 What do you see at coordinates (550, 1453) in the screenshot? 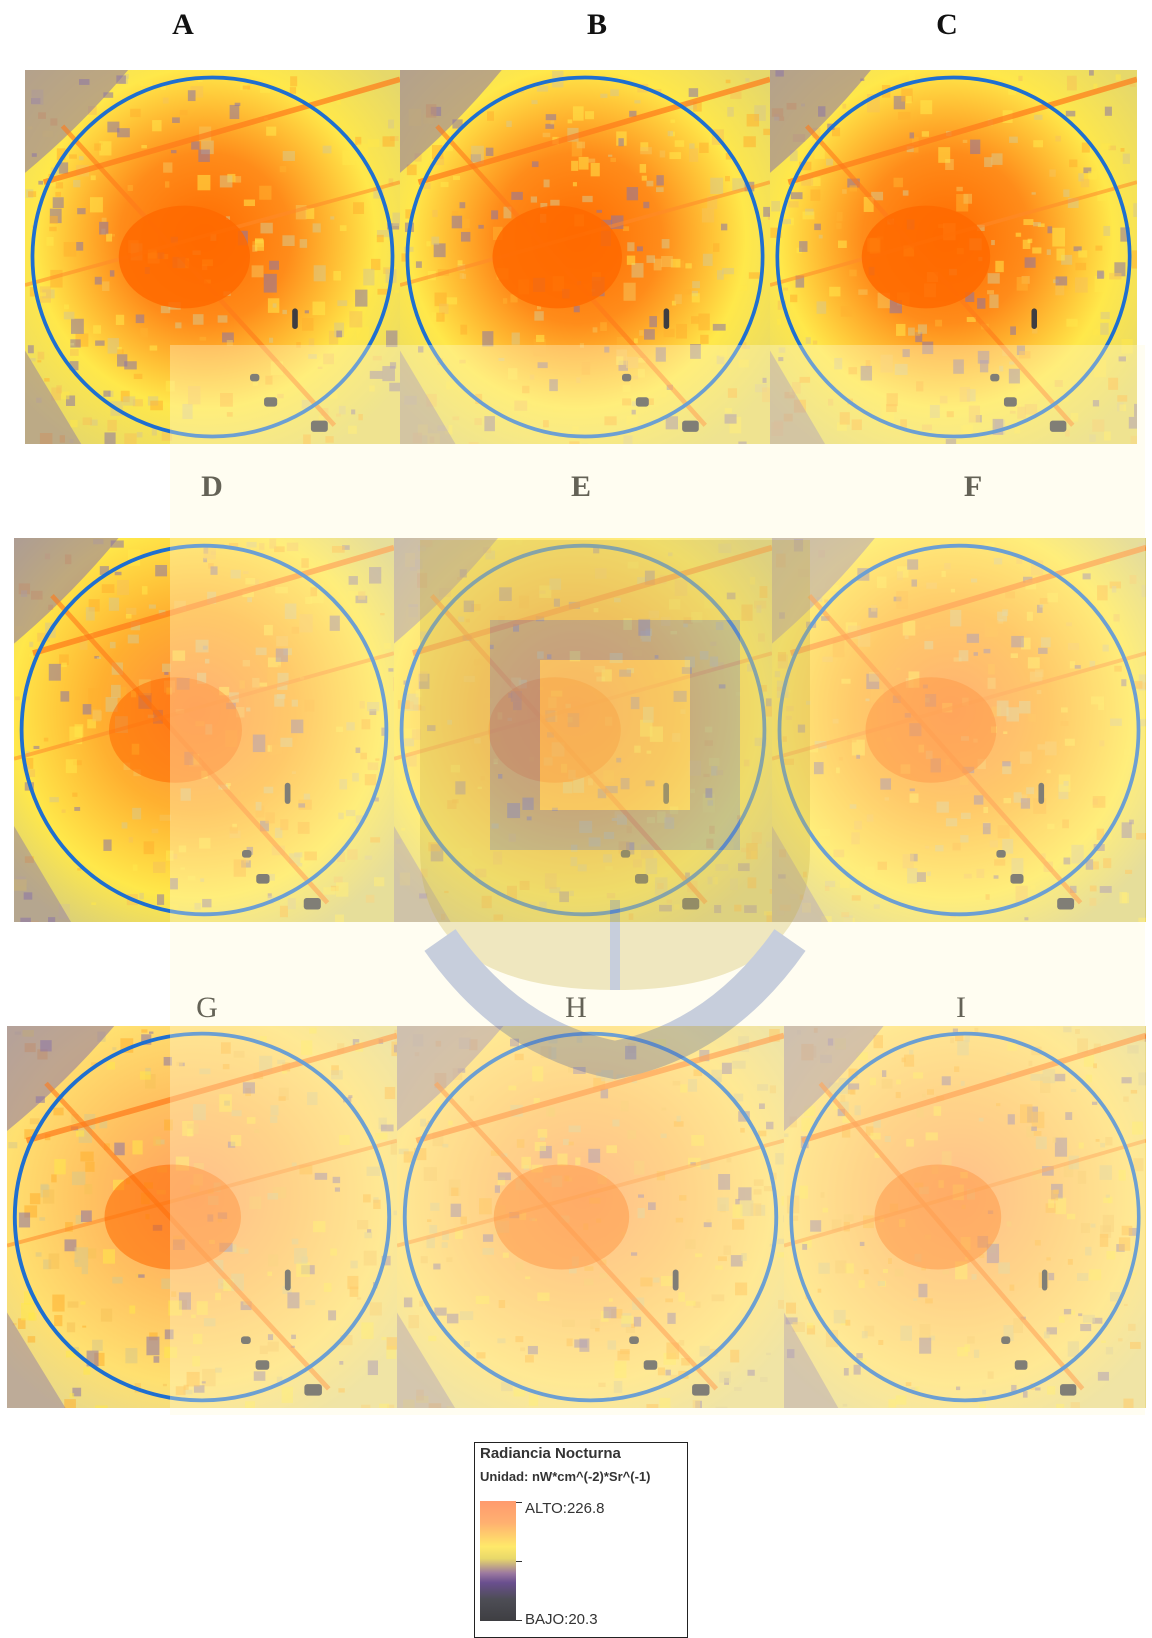
I see `legend-title: Radiancia Nocturna` at bounding box center [550, 1453].